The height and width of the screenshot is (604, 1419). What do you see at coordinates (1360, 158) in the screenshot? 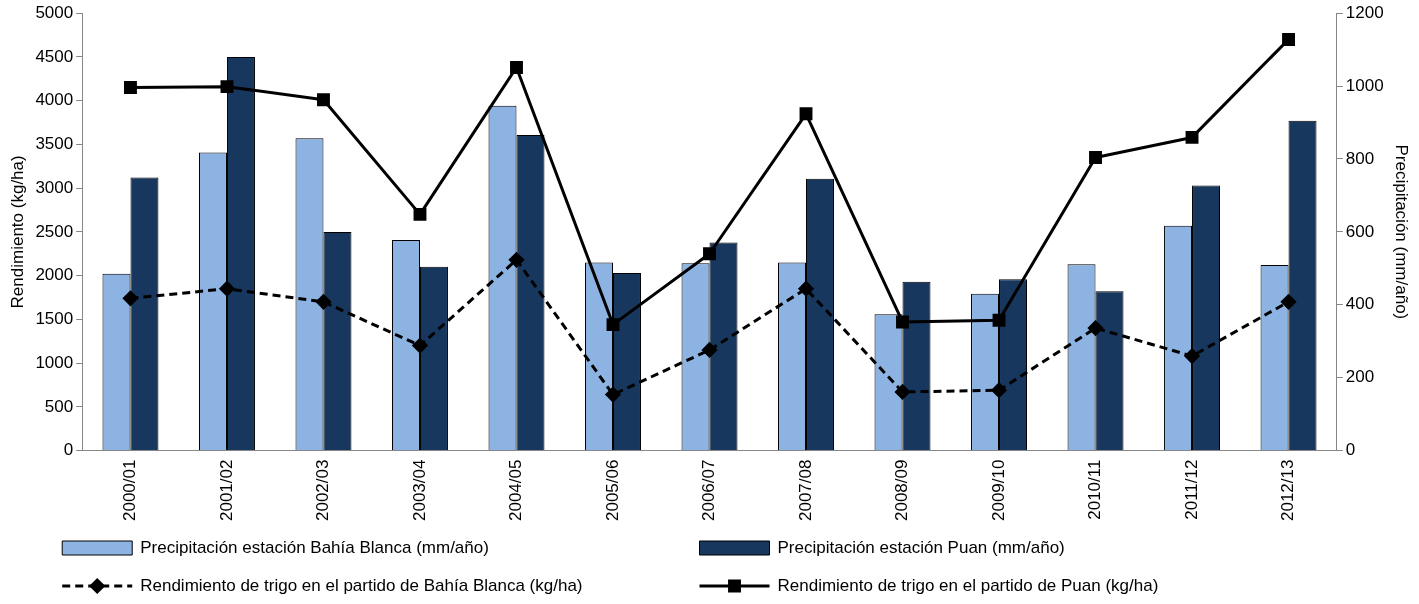
I see `y2-tick-label: 800` at bounding box center [1360, 158].